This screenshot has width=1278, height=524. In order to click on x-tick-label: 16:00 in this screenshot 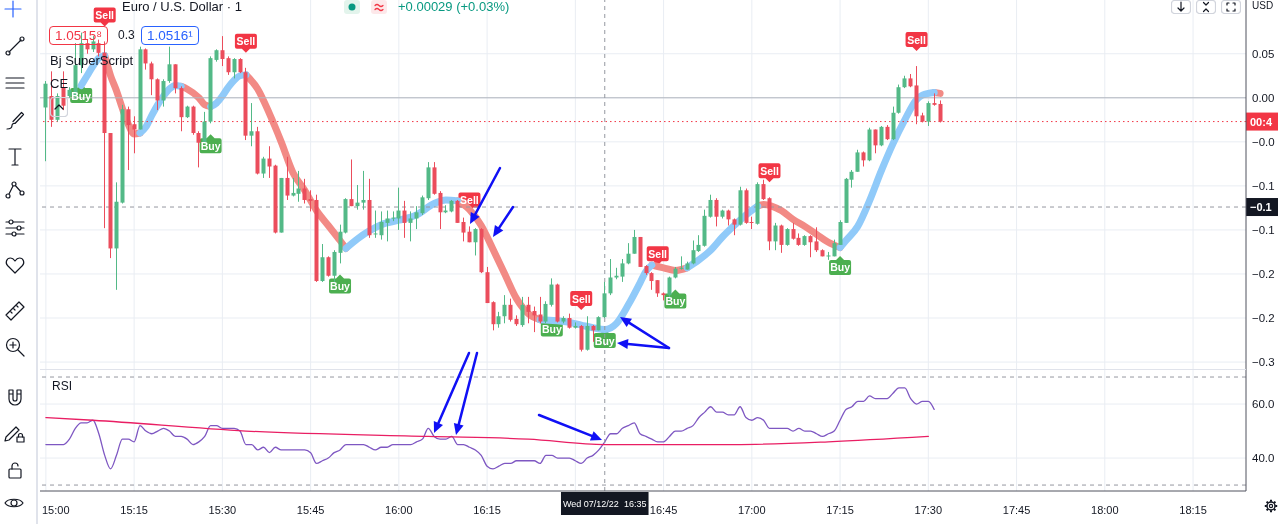, I will do `click(399, 510)`.